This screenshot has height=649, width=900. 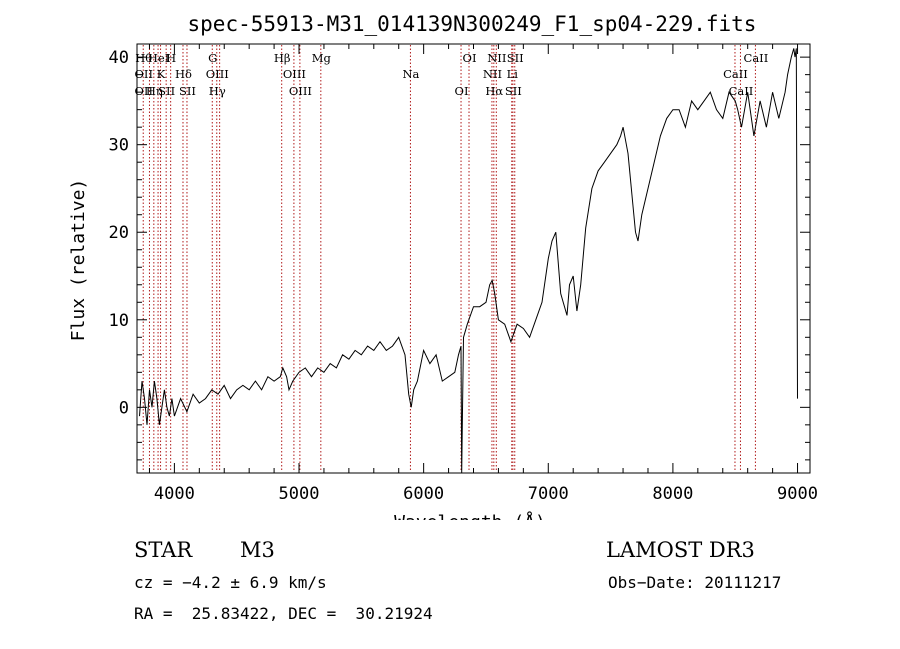 What do you see at coordinates (158, 58) in the screenshot?
I see `line-marker-label: HeI` at bounding box center [158, 58].